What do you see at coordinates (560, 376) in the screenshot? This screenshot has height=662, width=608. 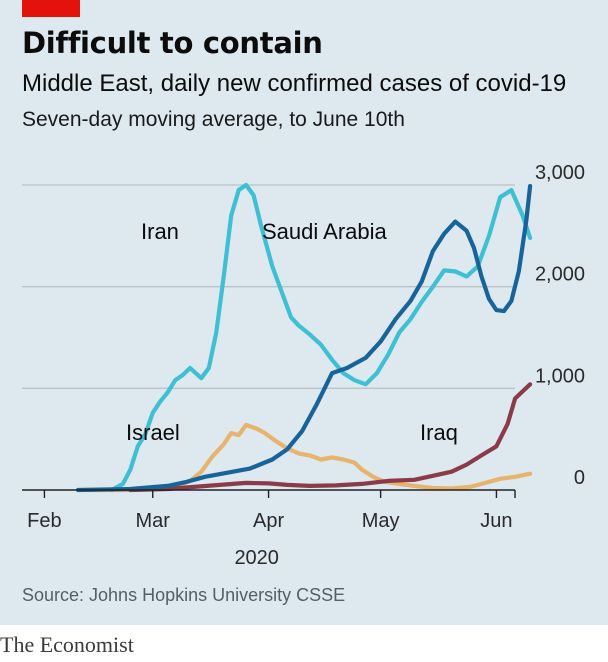 I see `y-tick-label-1000: 1,000` at bounding box center [560, 376].